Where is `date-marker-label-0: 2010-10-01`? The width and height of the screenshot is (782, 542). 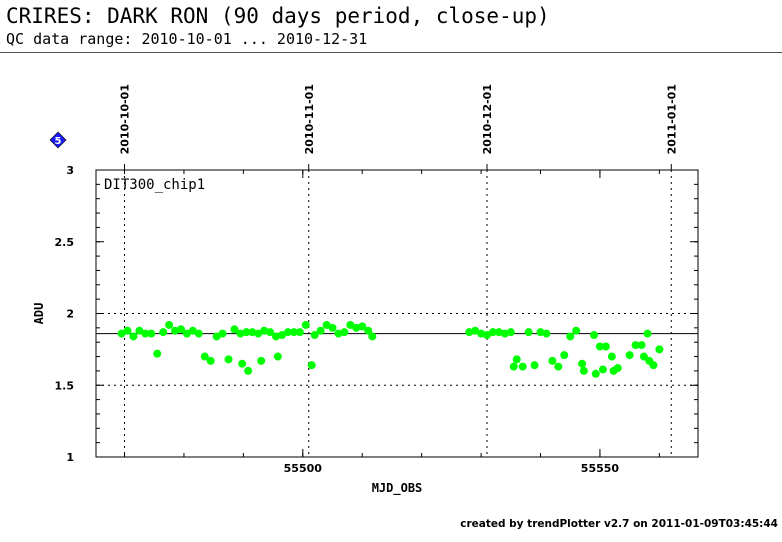
date-marker-label-0: 2010-10-01 is located at coordinates (125, 119).